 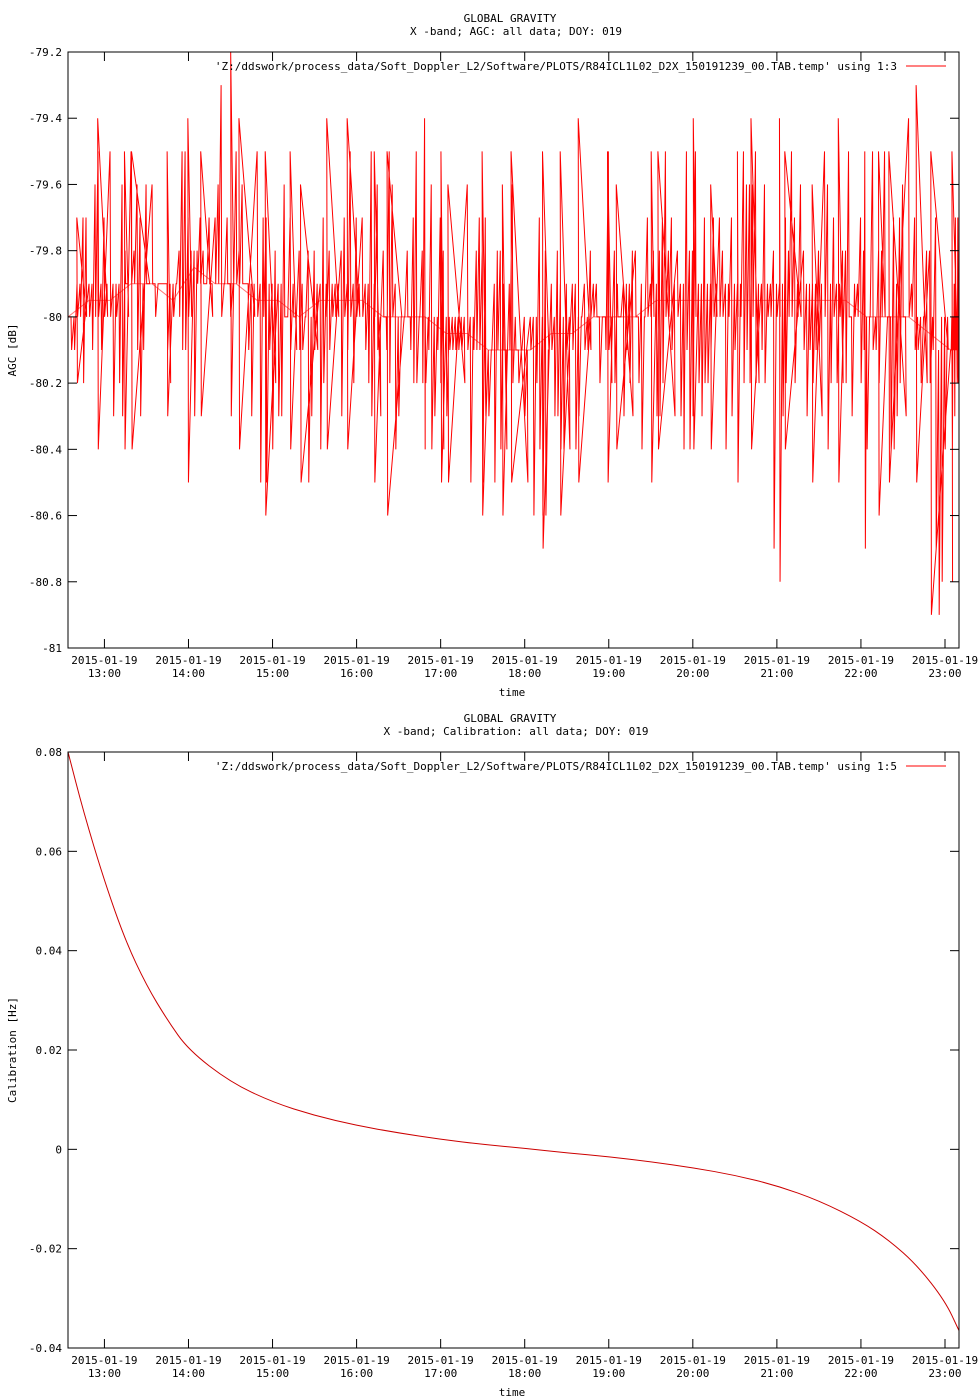 What do you see at coordinates (12, 350) in the screenshot?
I see `agc-ylabel: AGC [dB]` at bounding box center [12, 350].